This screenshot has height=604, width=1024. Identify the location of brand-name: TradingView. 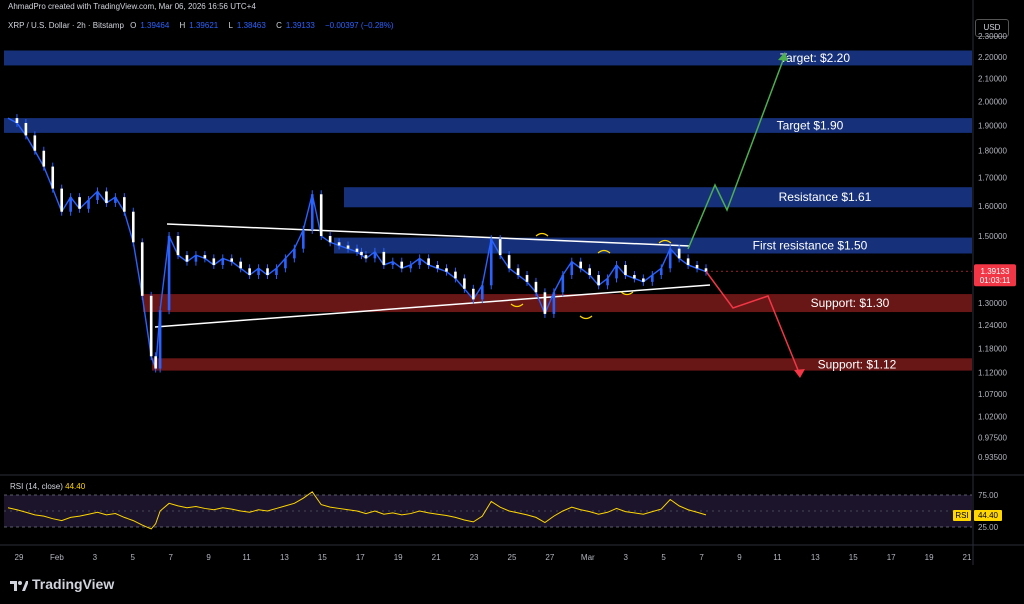
(73, 584).